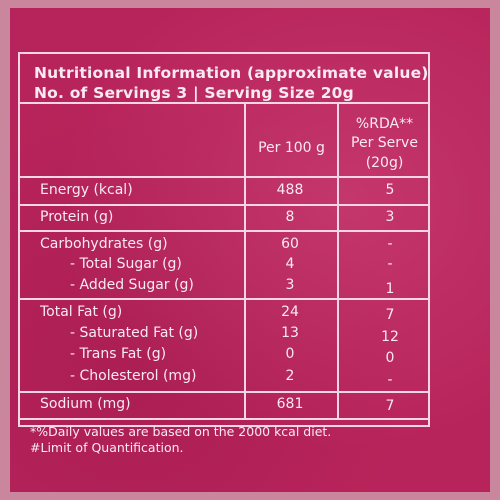 The image size is (500, 500). I want to click on col-header-per100: Per 100 g, so click(291, 148).